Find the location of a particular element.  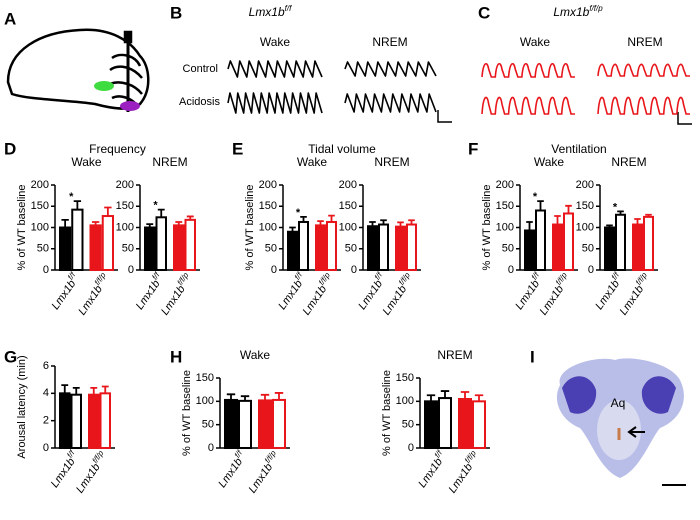

panel-letter: F is located at coordinates (473, 148).